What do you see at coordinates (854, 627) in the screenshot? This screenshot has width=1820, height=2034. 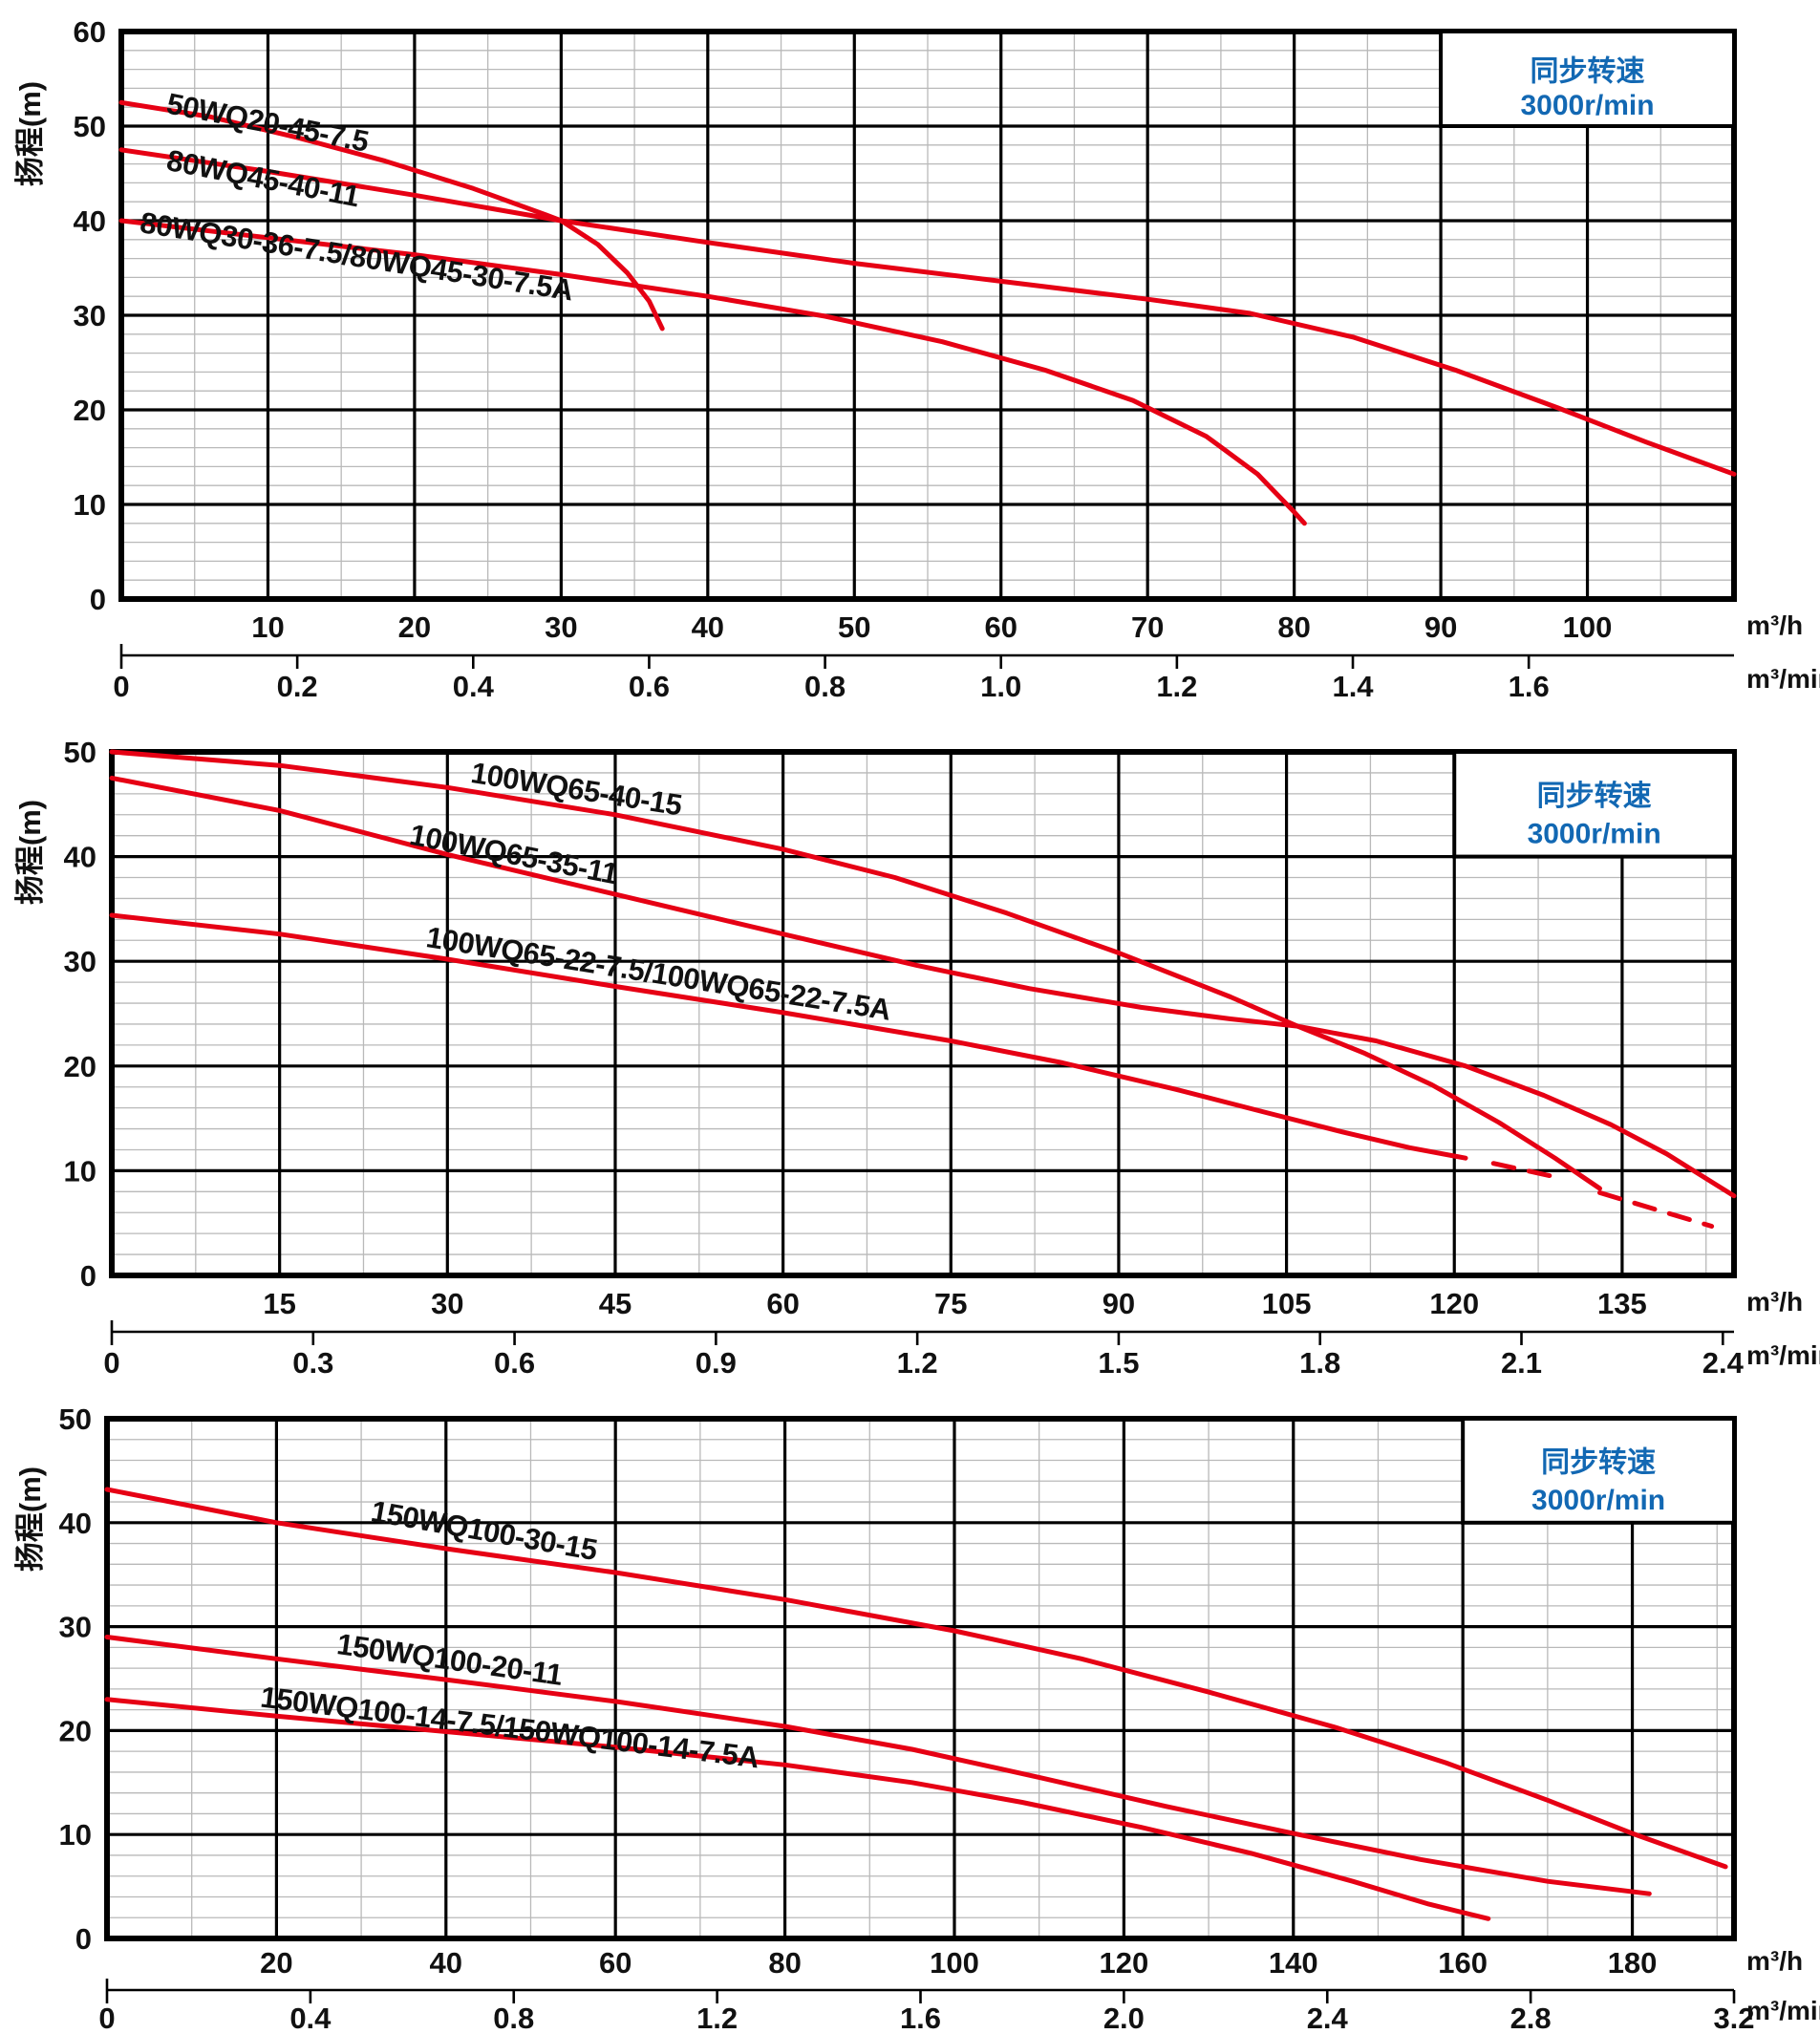 I see `x-tick-label: 50` at bounding box center [854, 627].